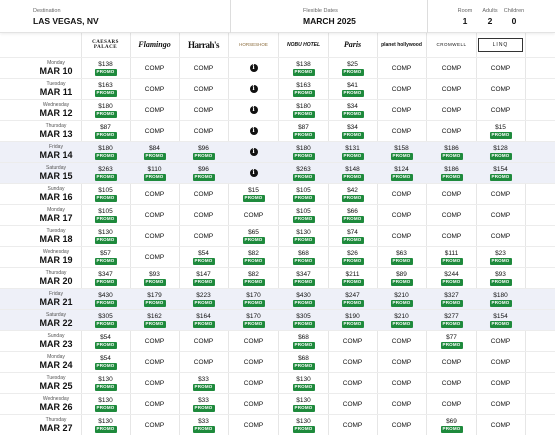  Describe the element at coordinates (105, 299) in the screenshot. I see `rate-cell: $430 PROMO` at that location.